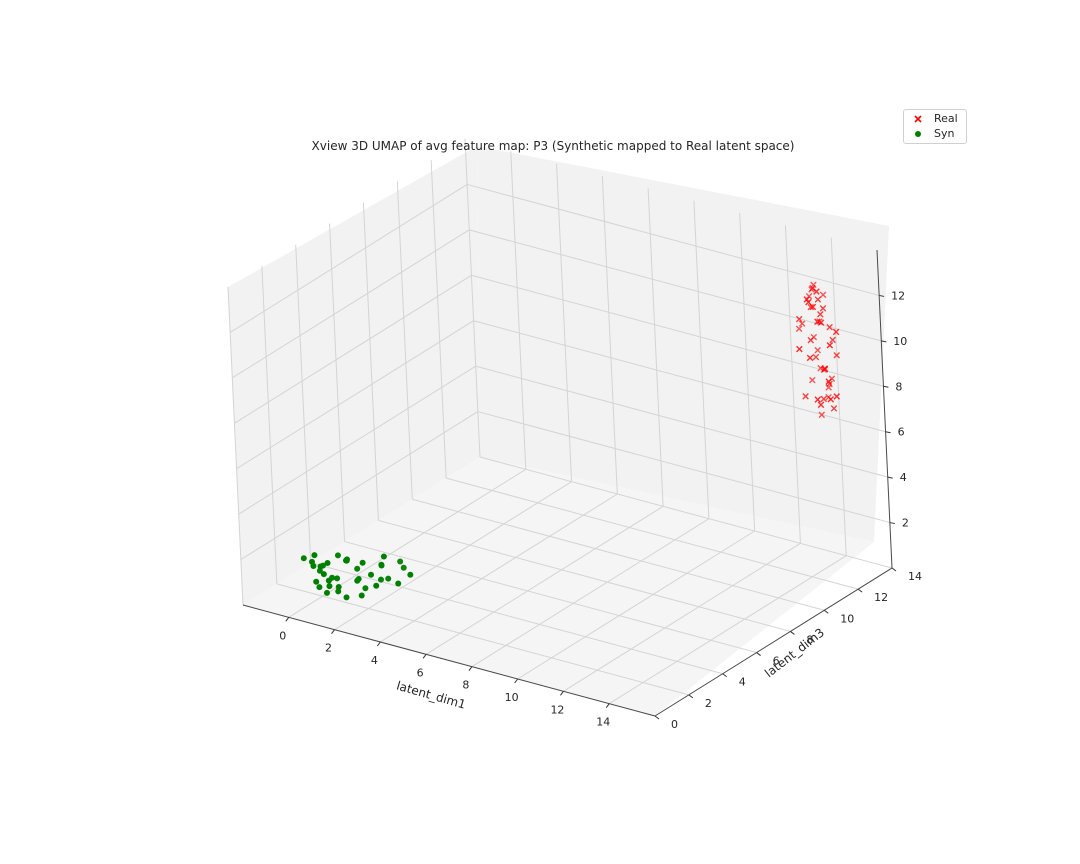  What do you see at coordinates (742, 682) in the screenshot?
I see `y-tick-label: 4` at bounding box center [742, 682].